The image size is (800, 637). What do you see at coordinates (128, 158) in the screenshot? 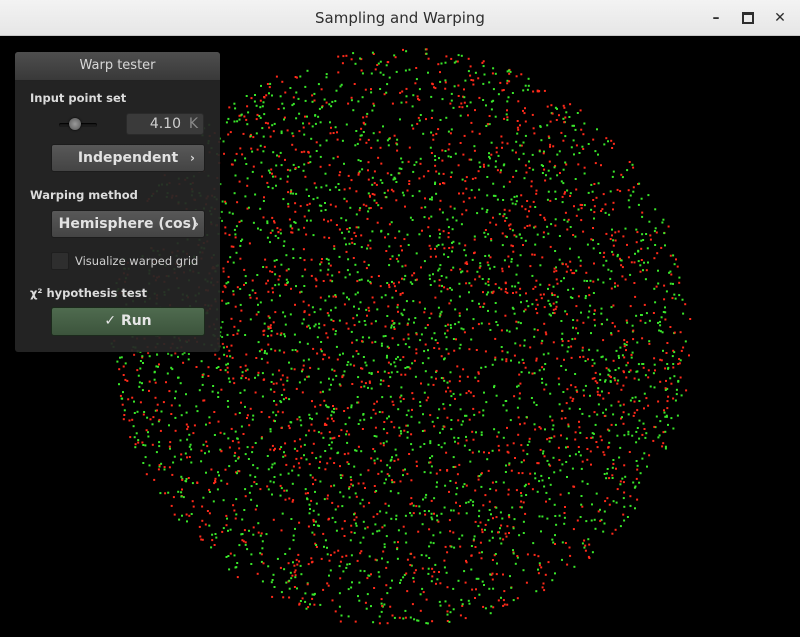
I see `sampler-type-button: Independent ›` at bounding box center [128, 158].